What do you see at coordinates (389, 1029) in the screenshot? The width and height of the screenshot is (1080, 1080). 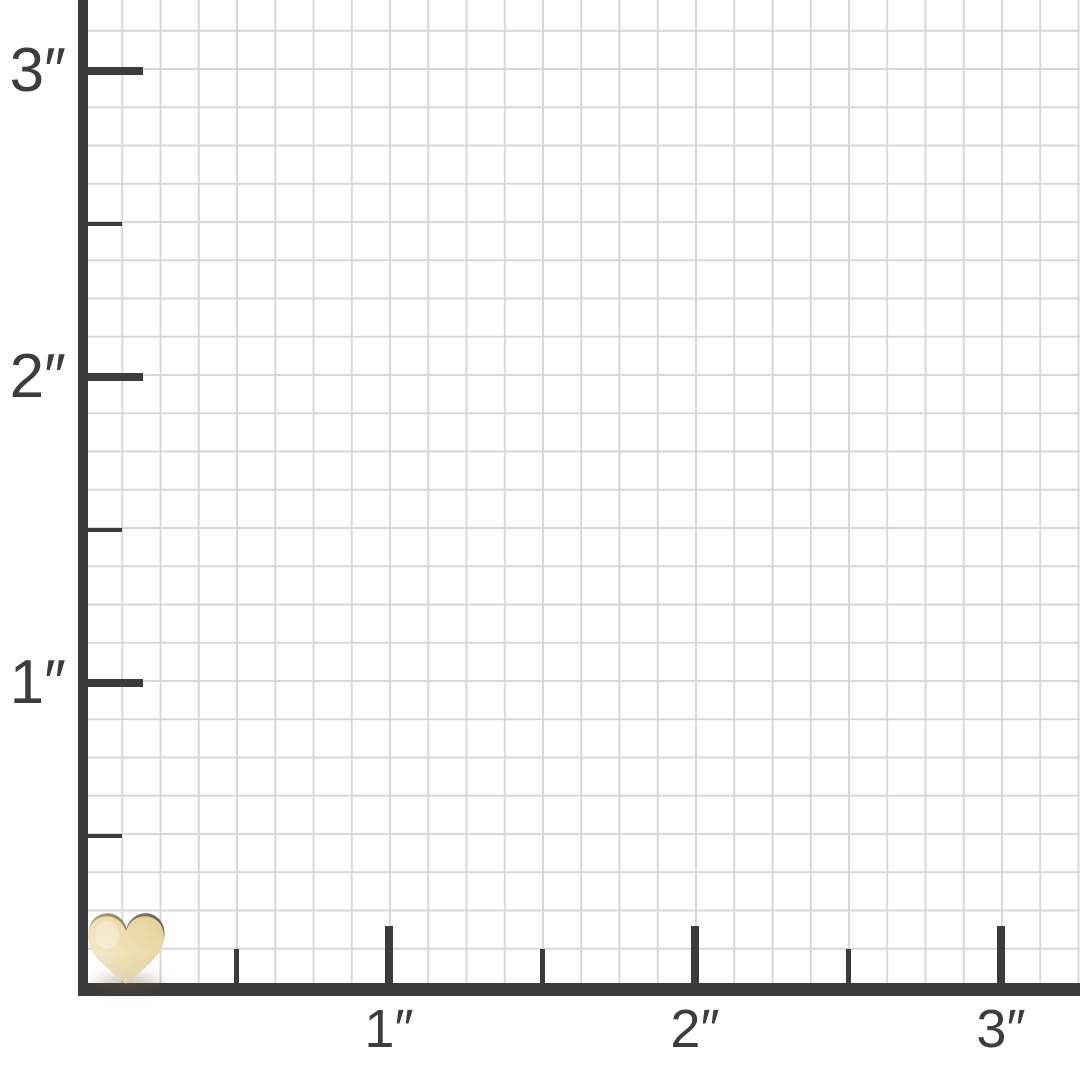 I see `x-axis-label: 1″` at bounding box center [389, 1029].